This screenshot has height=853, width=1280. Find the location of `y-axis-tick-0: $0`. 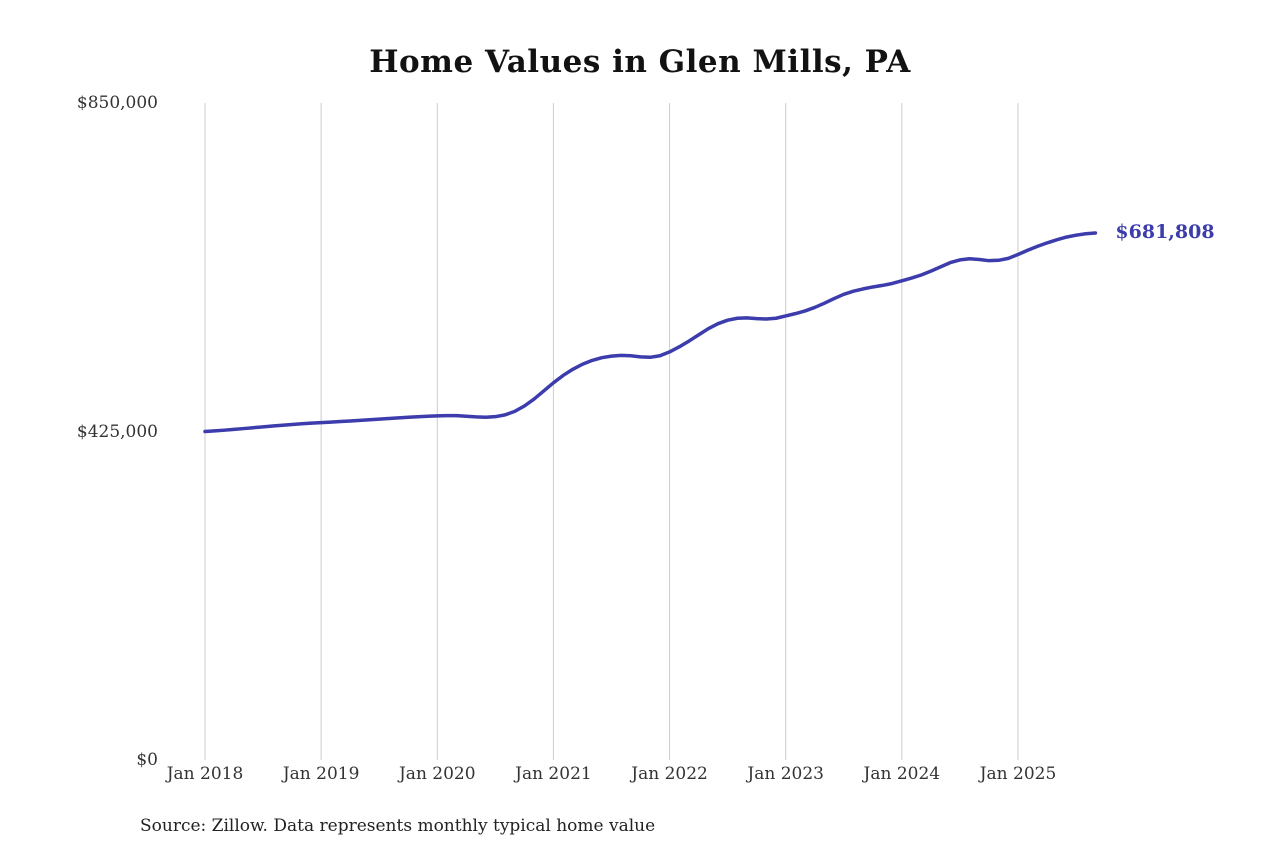

y-axis-tick-0: $0 is located at coordinates (147, 760).